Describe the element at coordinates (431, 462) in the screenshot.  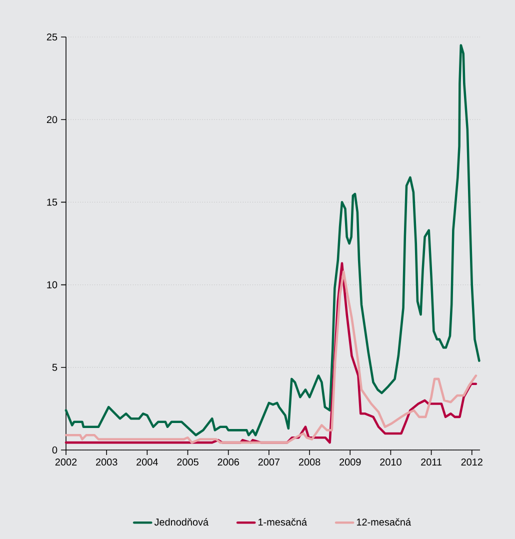
I see `x-tick-label: 2011` at that location.